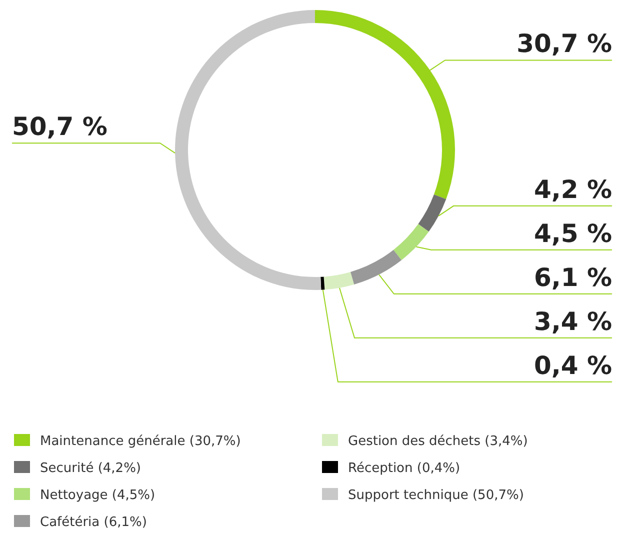 The height and width of the screenshot is (534, 625). Describe the element at coordinates (573, 189) in the screenshot. I see `data-label: 4,2 %` at that location.